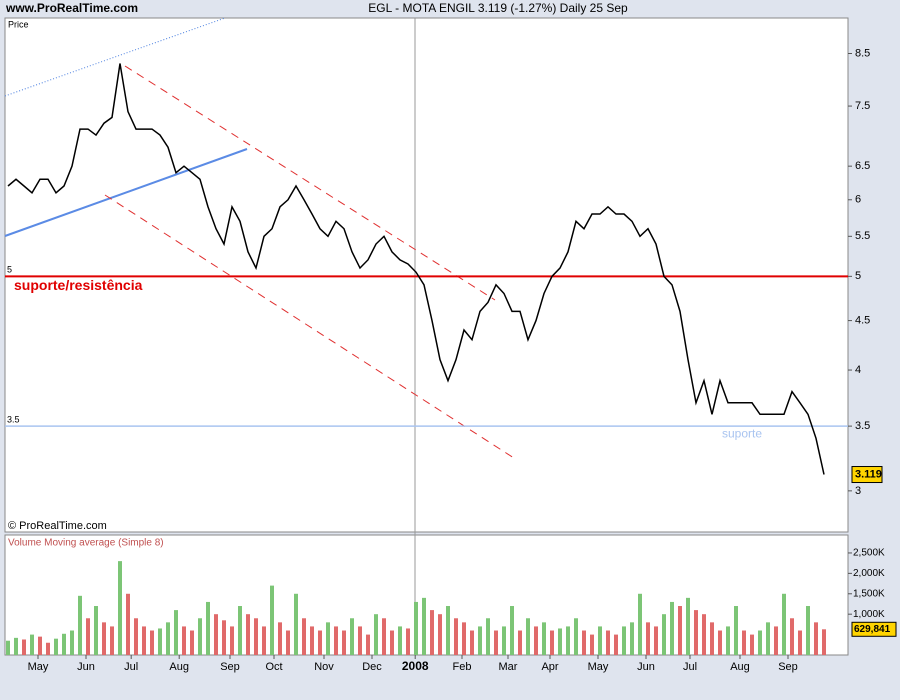 The height and width of the screenshot is (700, 900). Describe the element at coordinates (86, 667) in the screenshot. I see `x-tick-label: Jun` at that location.